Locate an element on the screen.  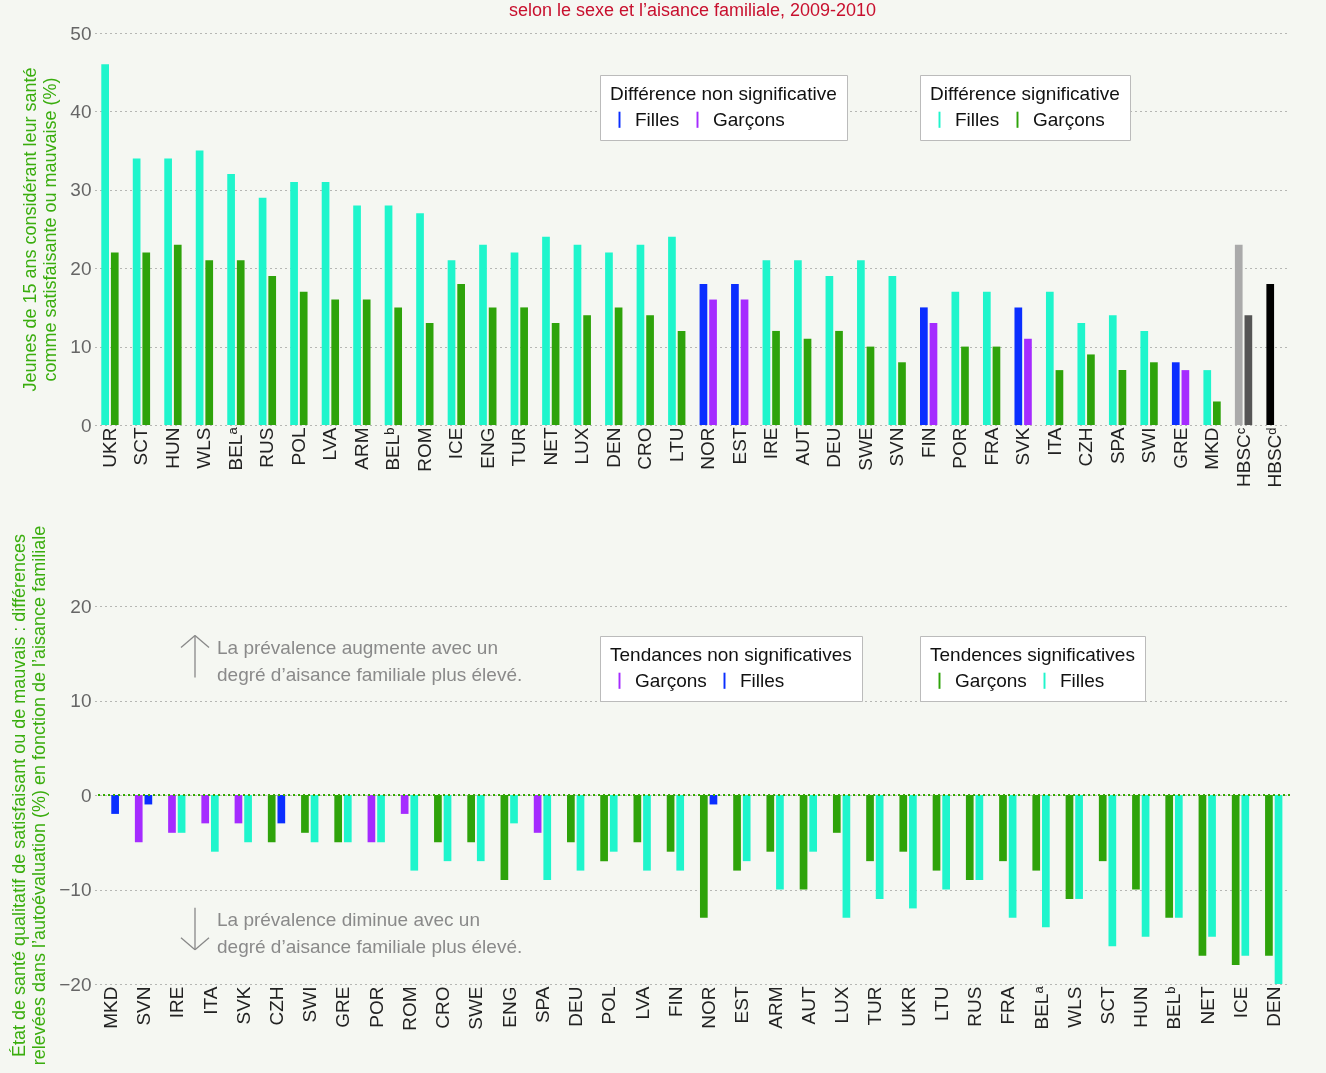
x-tick-label: HUN is located at coordinates (1141, 1007).